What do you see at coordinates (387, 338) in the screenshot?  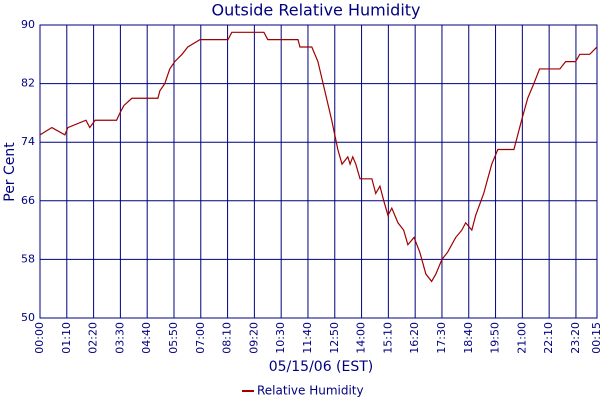 I see `x-tick-label: 15:10` at bounding box center [387, 338].